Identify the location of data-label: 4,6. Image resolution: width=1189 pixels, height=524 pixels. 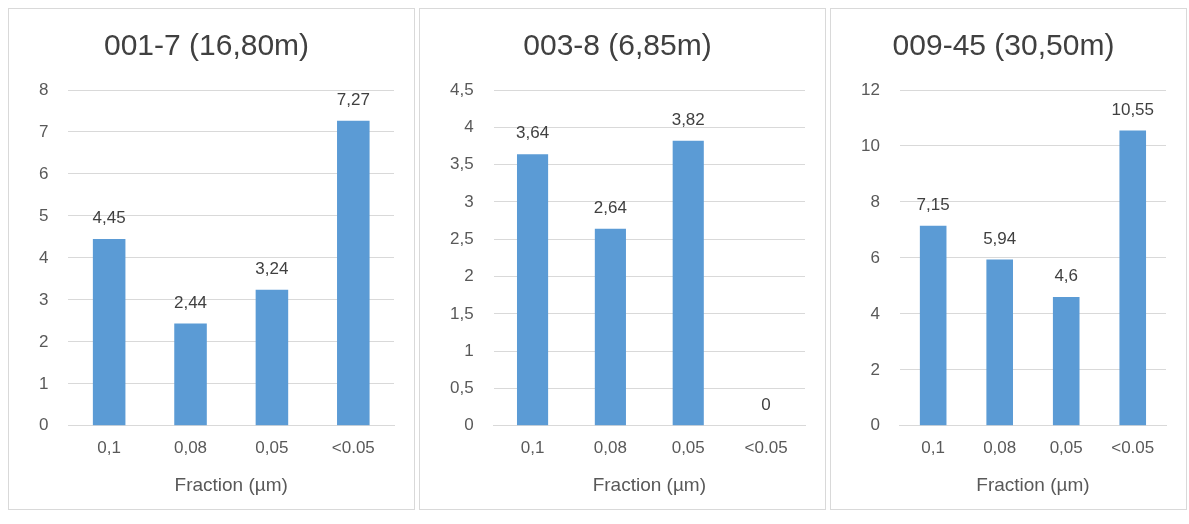
(1066, 276).